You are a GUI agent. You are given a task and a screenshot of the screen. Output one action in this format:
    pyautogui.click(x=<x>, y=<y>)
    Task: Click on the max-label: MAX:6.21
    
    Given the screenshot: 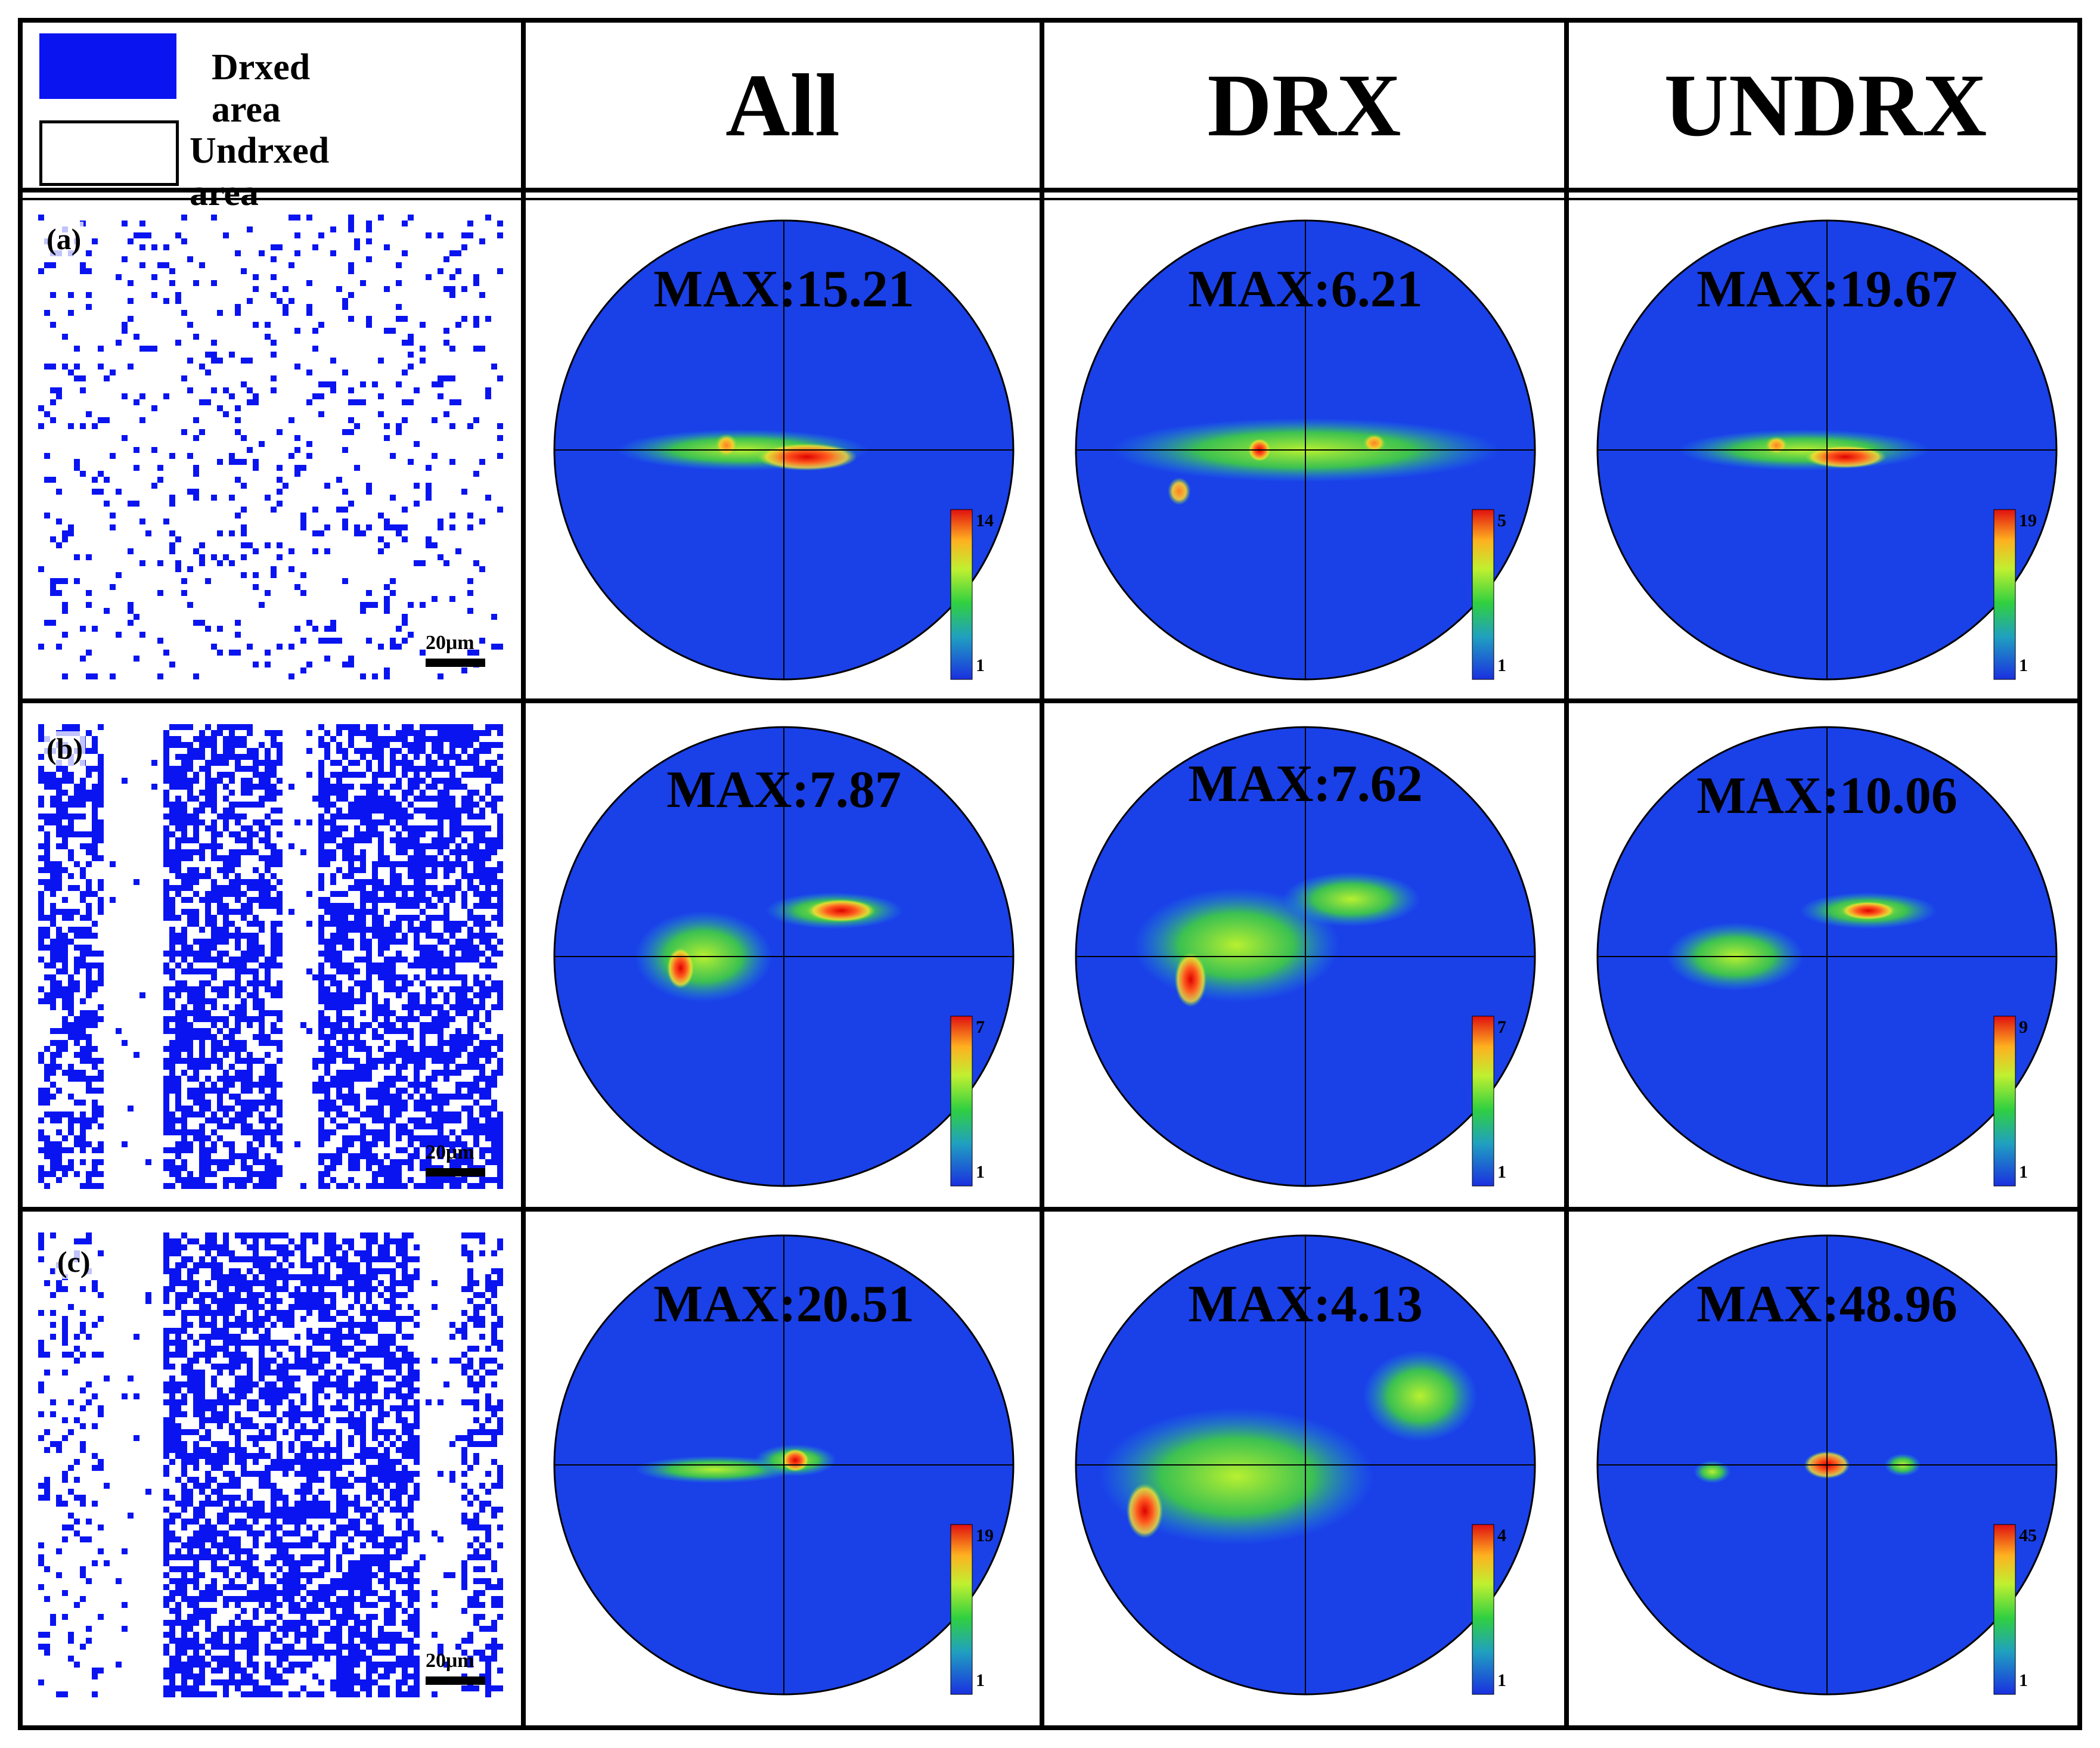 What is the action you would take?
    pyautogui.click(x=1305, y=289)
    